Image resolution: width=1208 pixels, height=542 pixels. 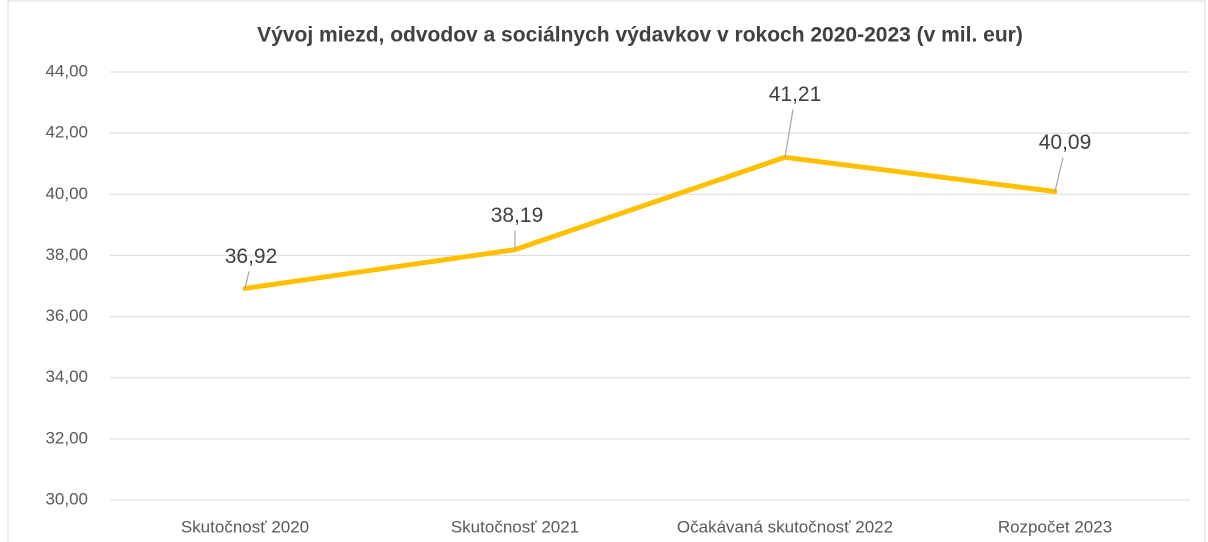 What do you see at coordinates (66, 498) in the screenshot?
I see `y-tick-label: 30,00` at bounding box center [66, 498].